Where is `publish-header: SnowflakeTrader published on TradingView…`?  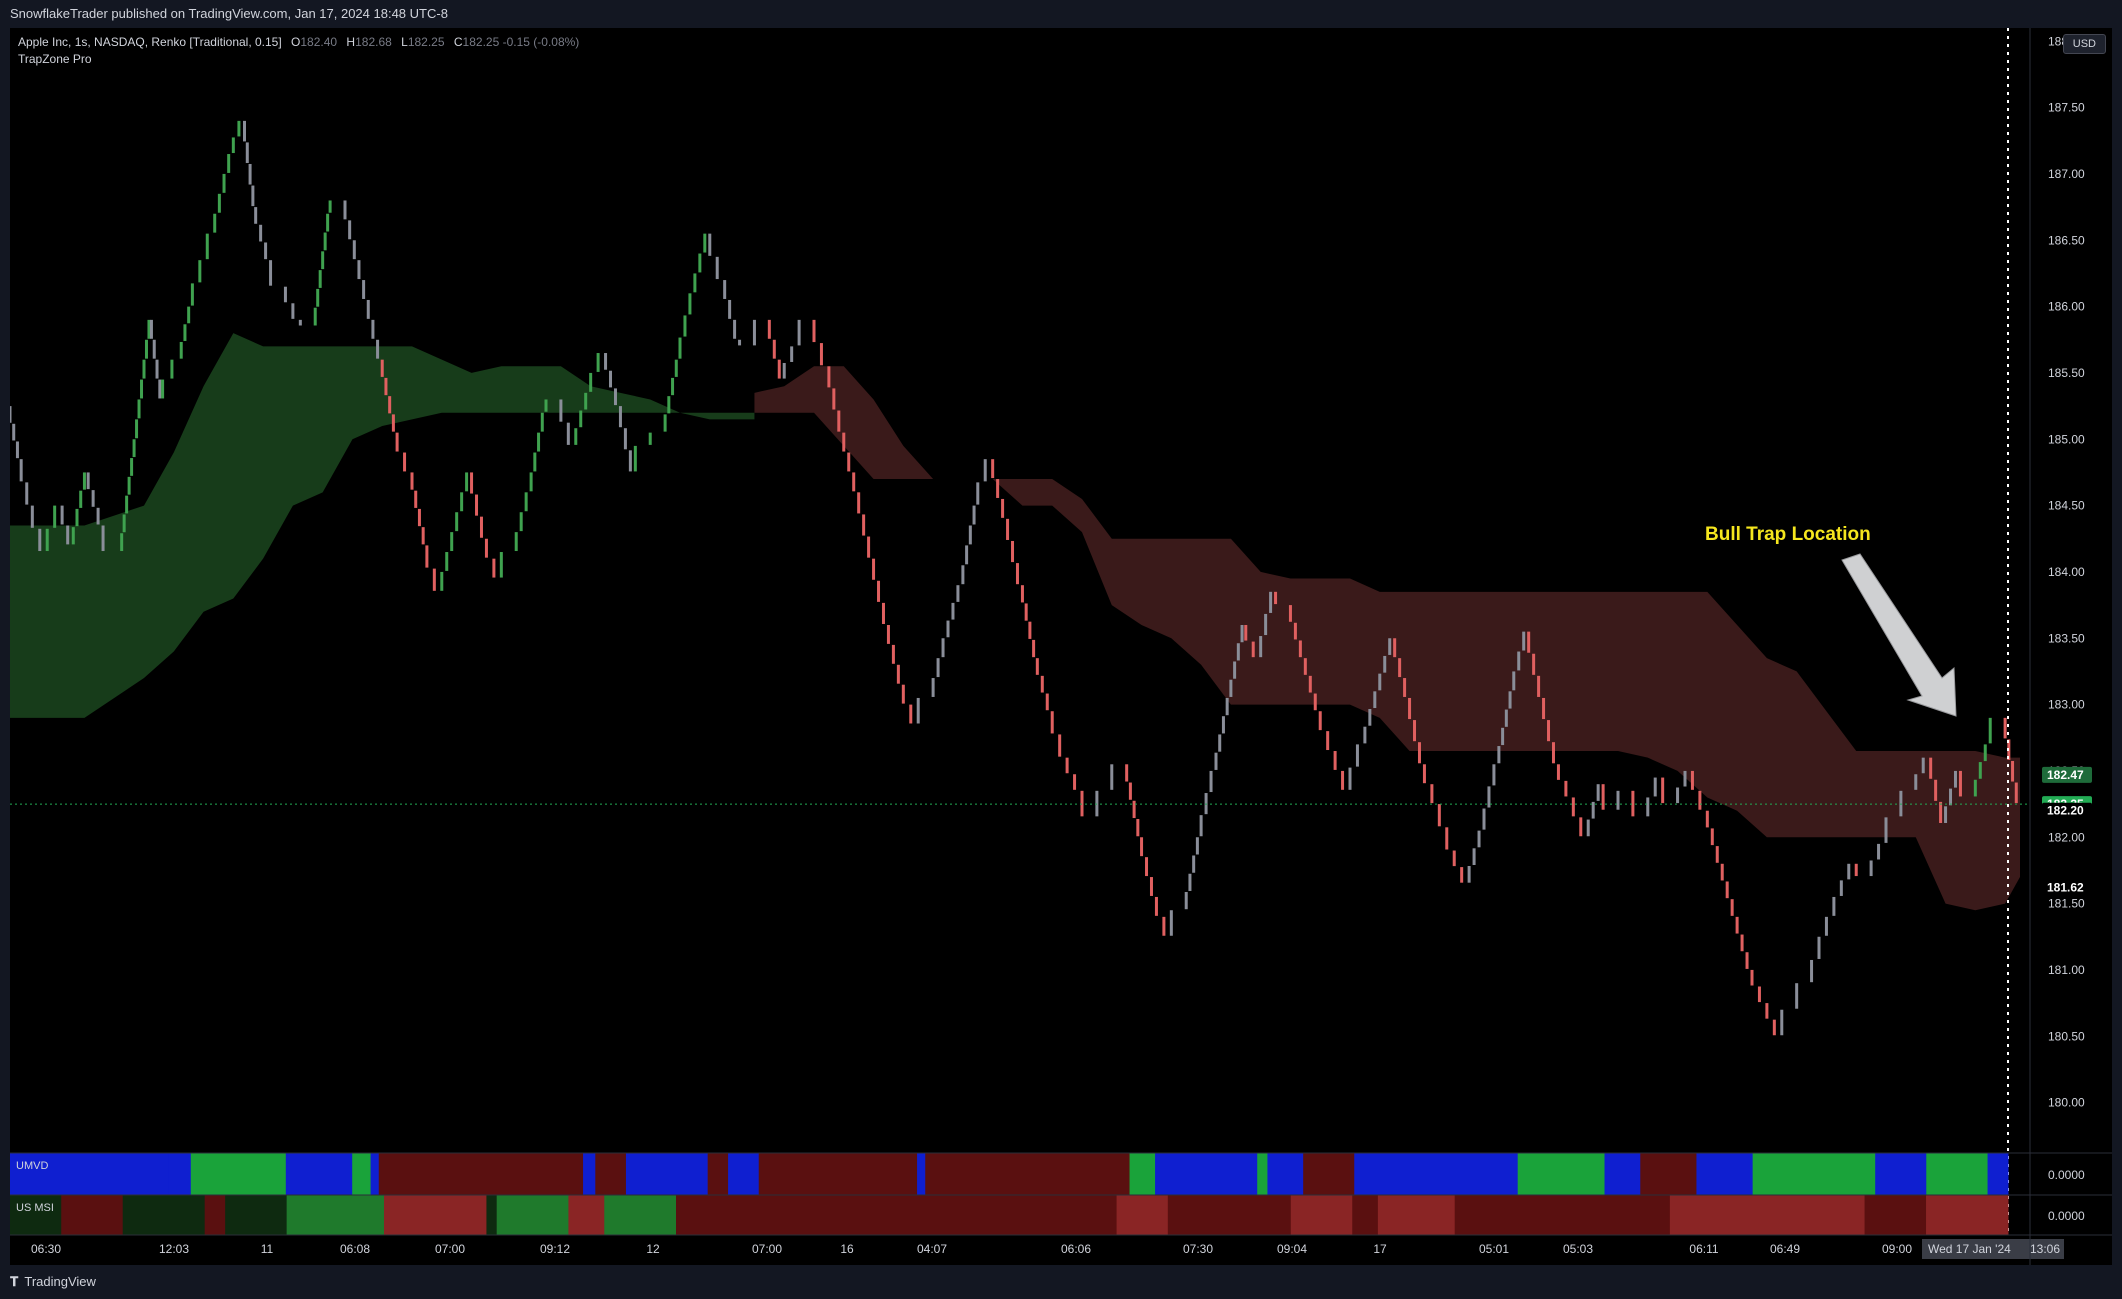 publish-header: SnowflakeTrader published on TradingView… is located at coordinates (1061, 14).